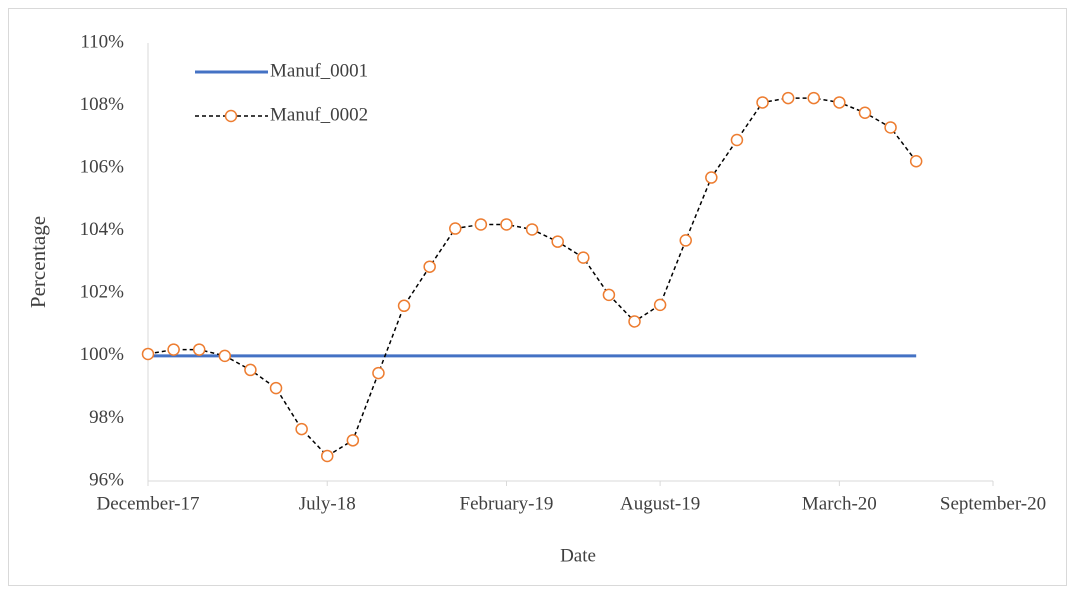 The height and width of the screenshot is (594, 1075). Describe the element at coordinates (102, 292) in the screenshot. I see `y-tick-label: 102%` at that location.